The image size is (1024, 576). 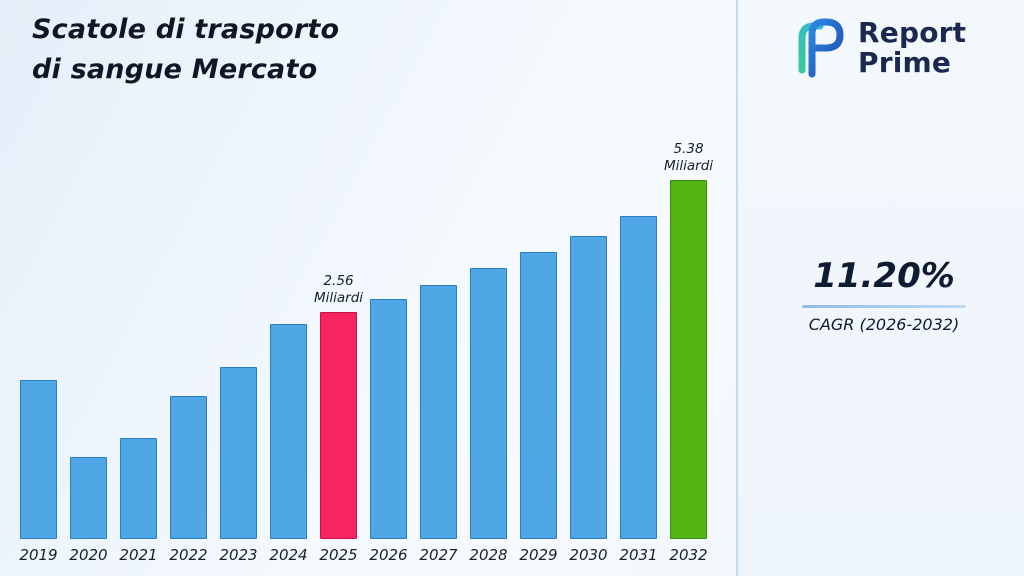 What do you see at coordinates (88, 498) in the screenshot?
I see `bar-2020` at bounding box center [88, 498].